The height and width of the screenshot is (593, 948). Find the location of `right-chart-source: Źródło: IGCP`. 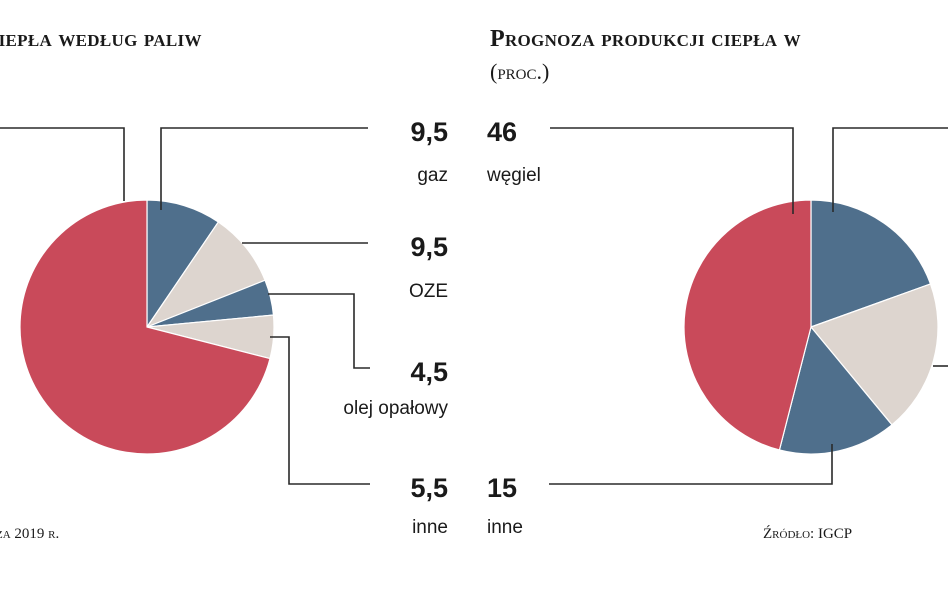

right-chart-source: Źródło: IGCP is located at coordinates (807, 533).